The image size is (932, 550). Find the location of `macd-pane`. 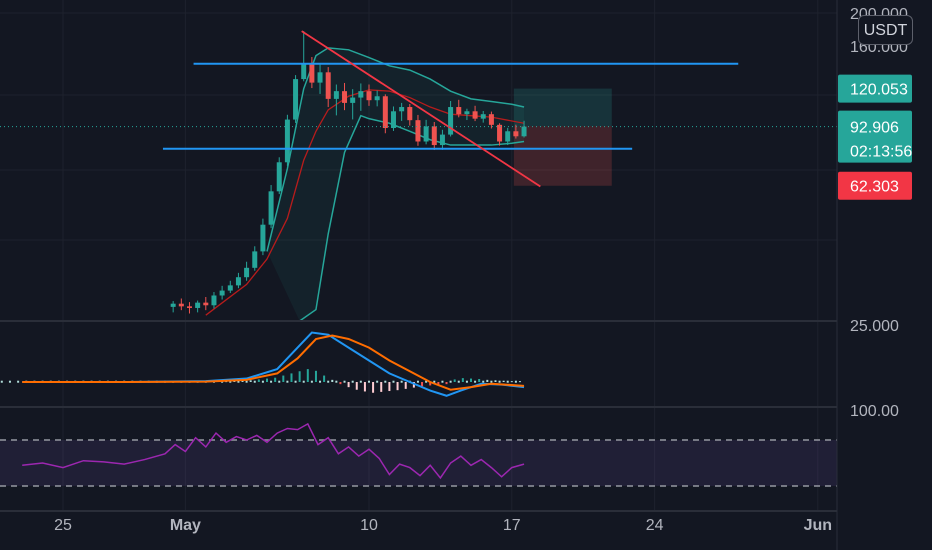

macd-pane is located at coordinates (262, 364).